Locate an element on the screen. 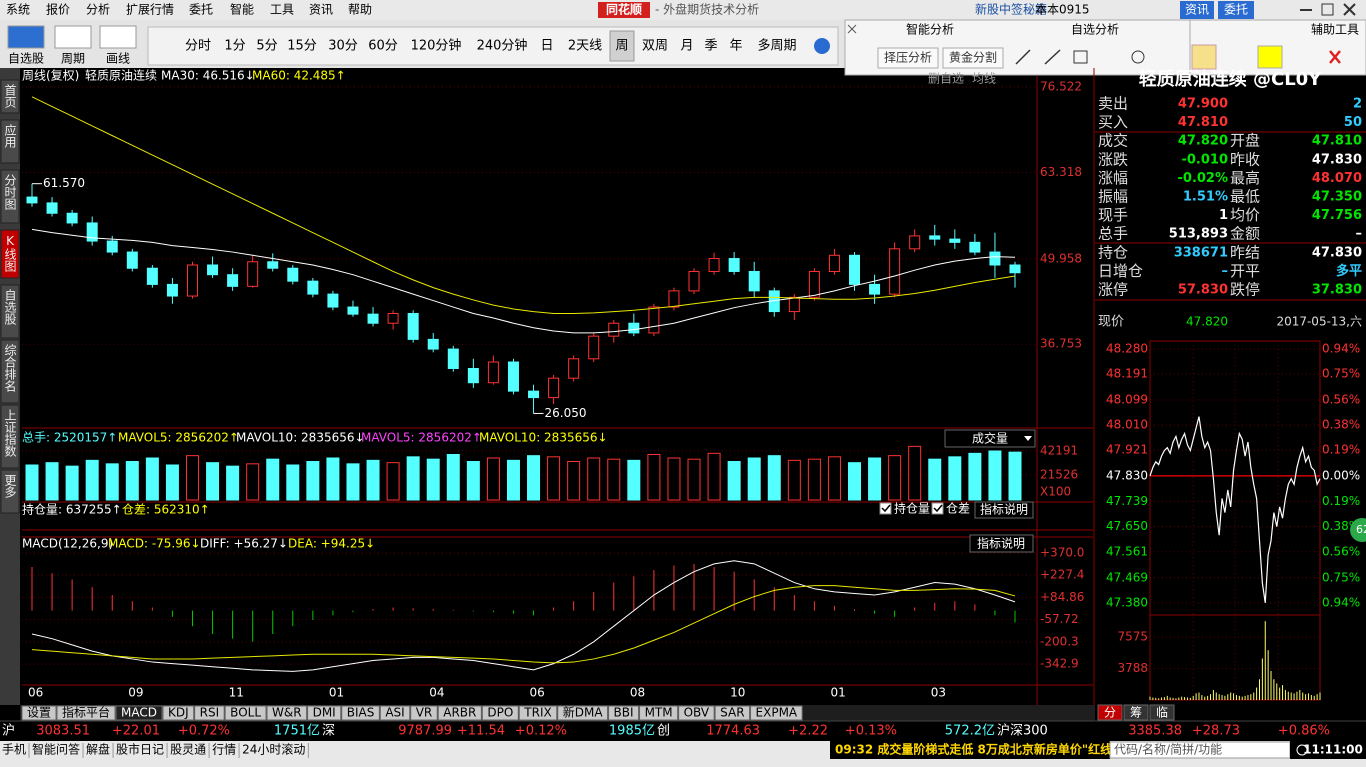 This screenshot has height=767, width=1366. indicator-tab-label: EXPMA is located at coordinates (777, 713).